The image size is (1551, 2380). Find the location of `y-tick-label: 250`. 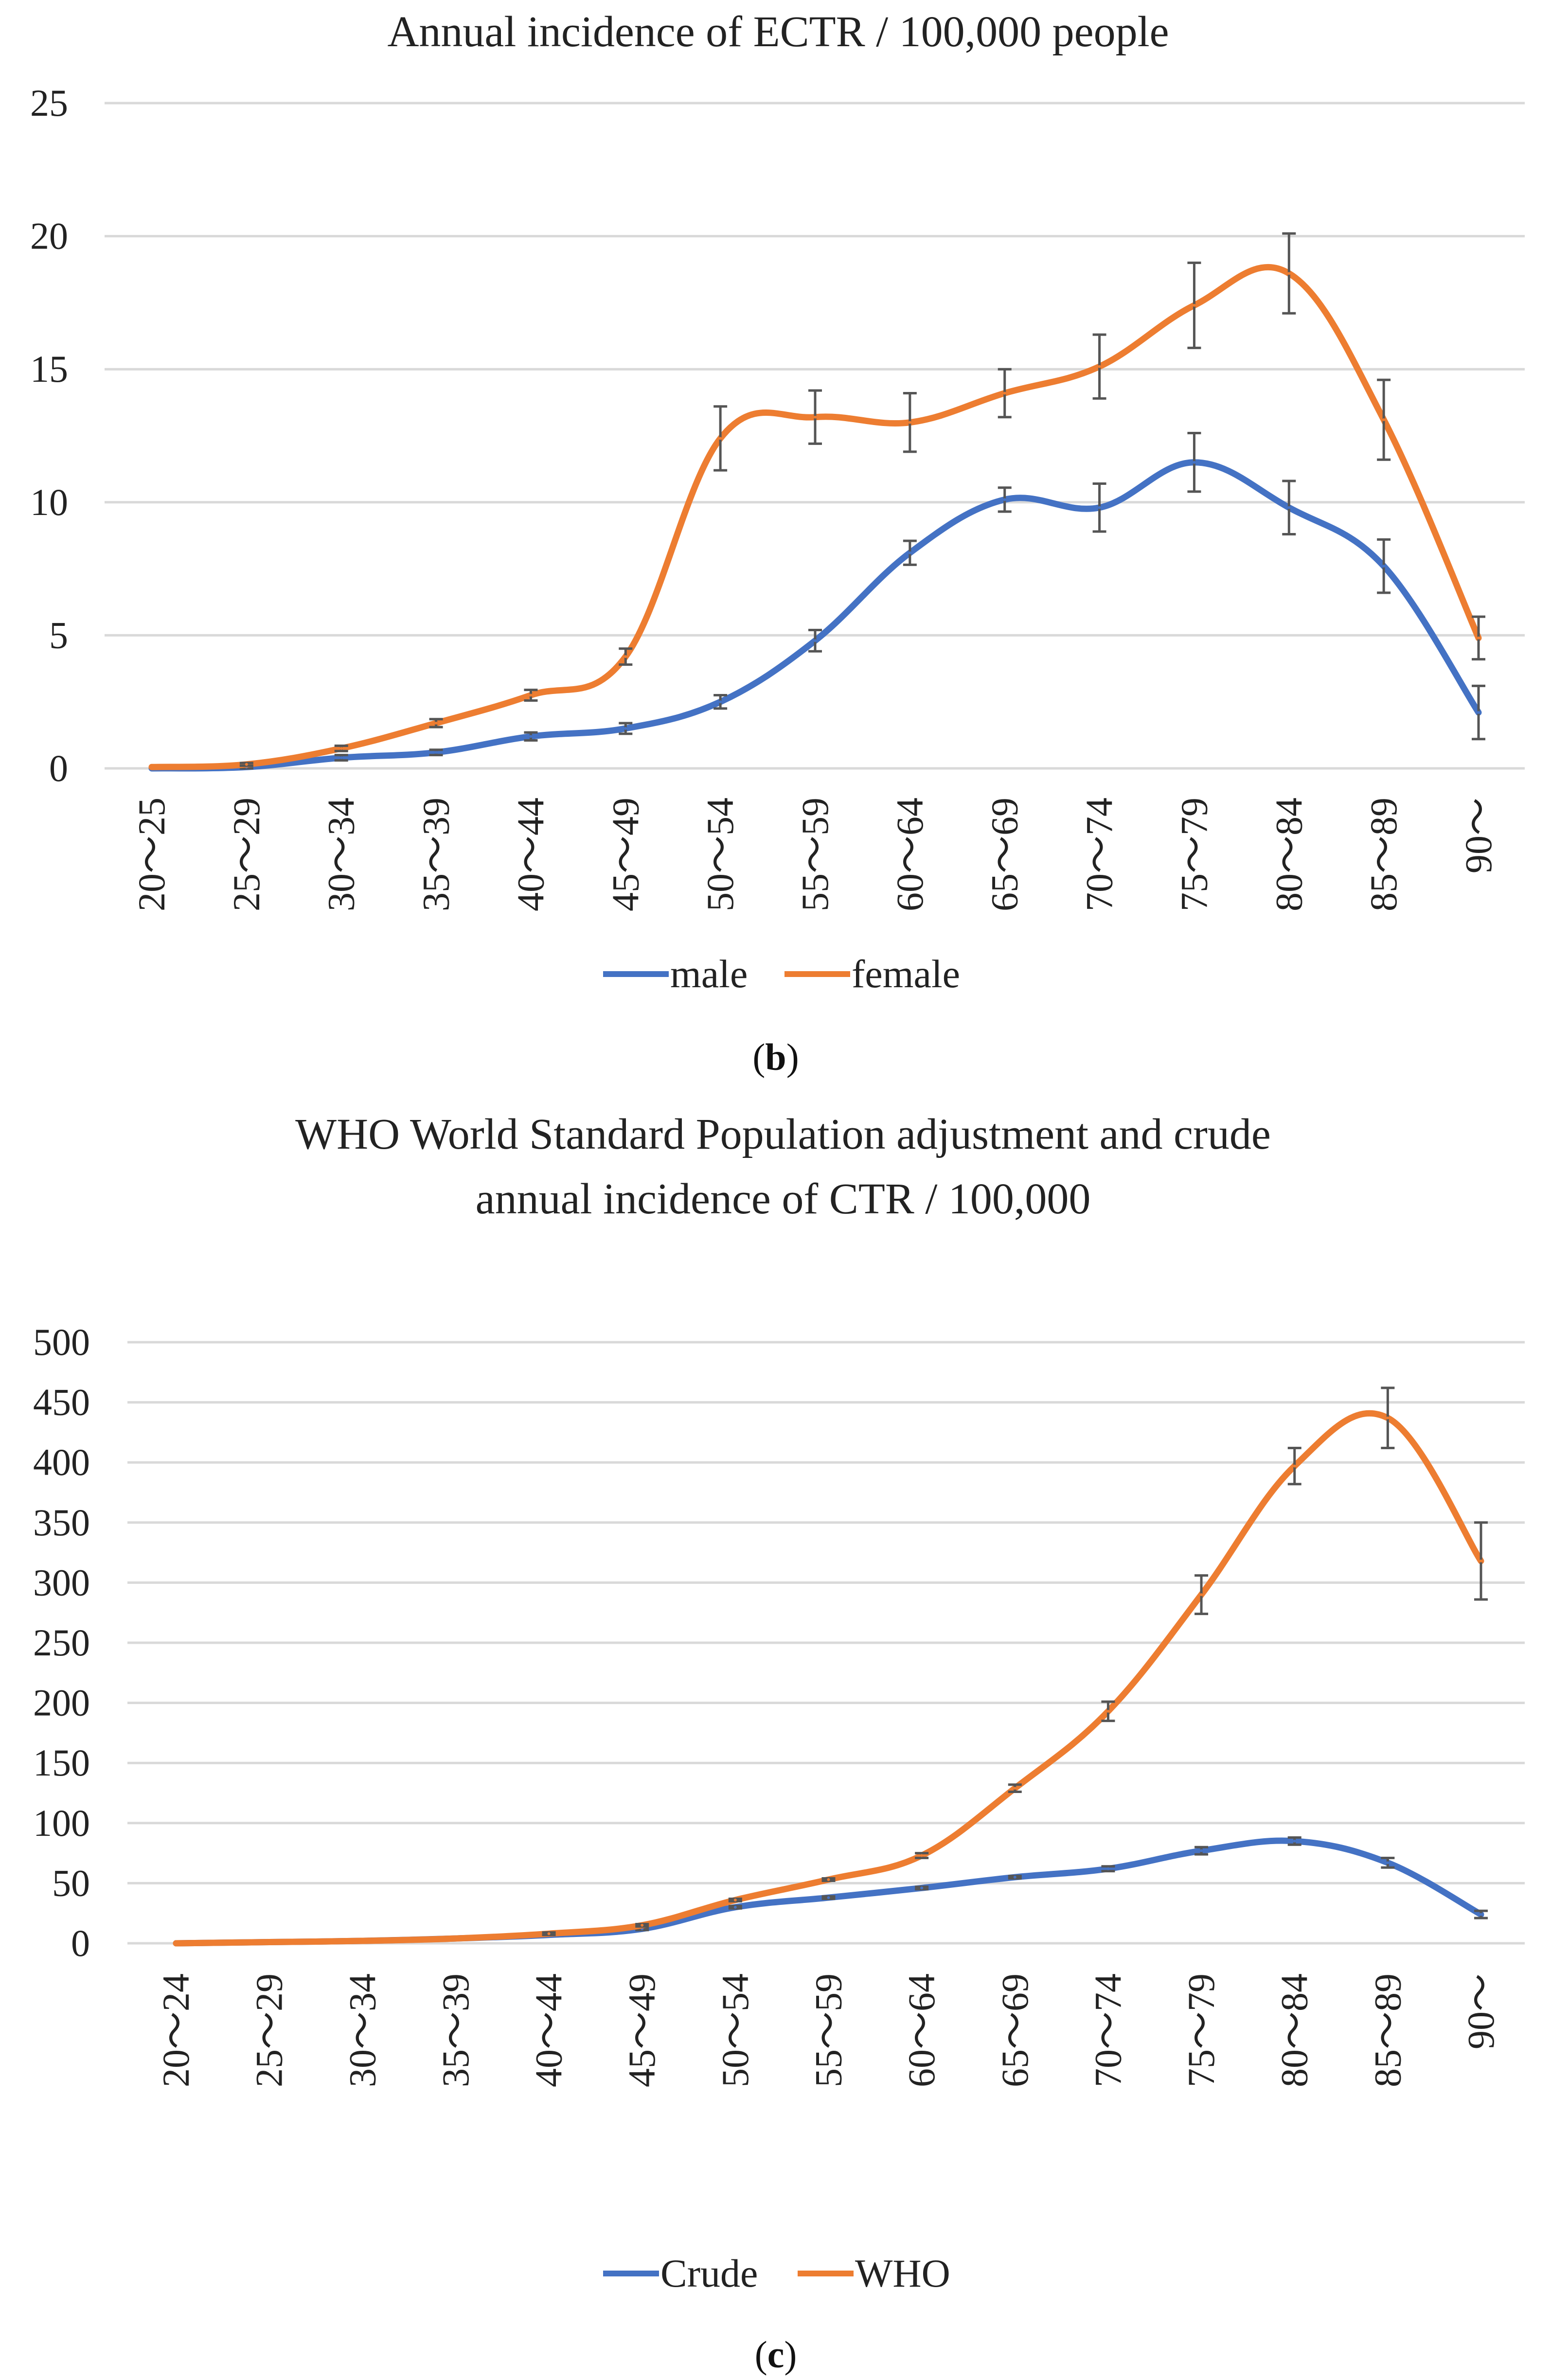

y-tick-label: 250 is located at coordinates (61, 1642).